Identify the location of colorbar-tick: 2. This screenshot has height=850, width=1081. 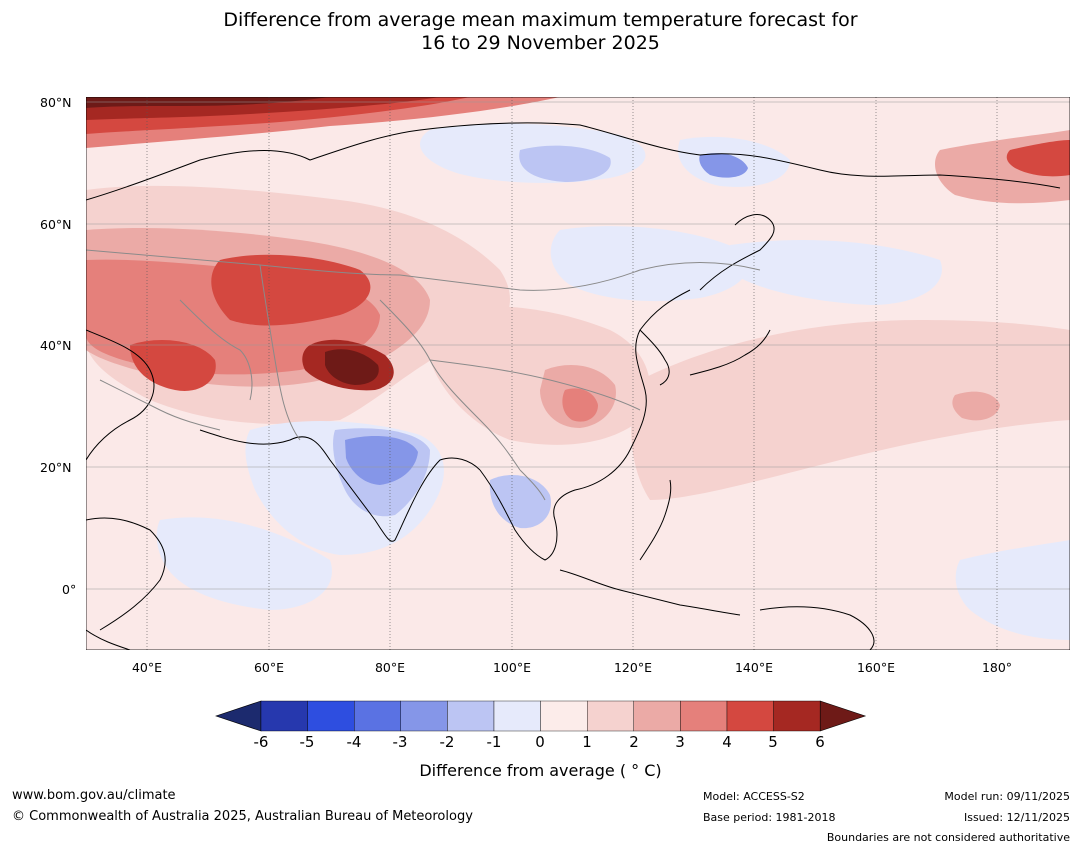
(634, 742).